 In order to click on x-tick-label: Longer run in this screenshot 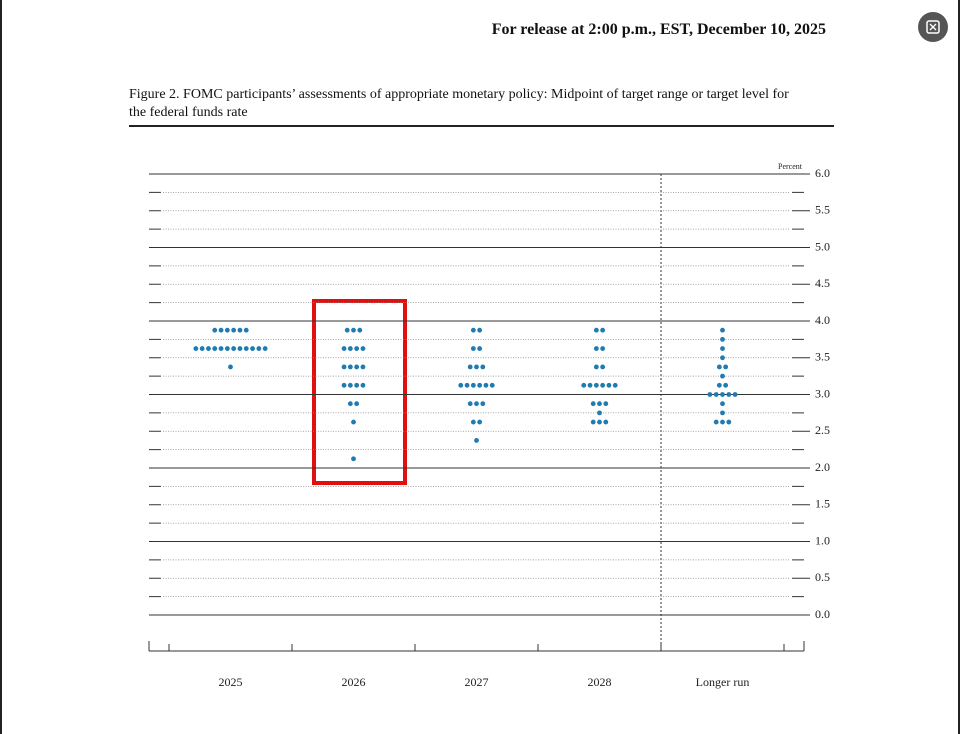, I will do `click(723, 682)`.